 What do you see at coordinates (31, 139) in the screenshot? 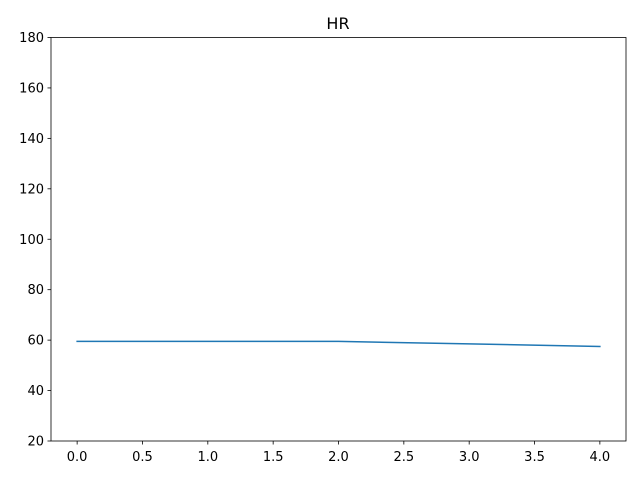
I see `y-tick-label: 140` at bounding box center [31, 139].